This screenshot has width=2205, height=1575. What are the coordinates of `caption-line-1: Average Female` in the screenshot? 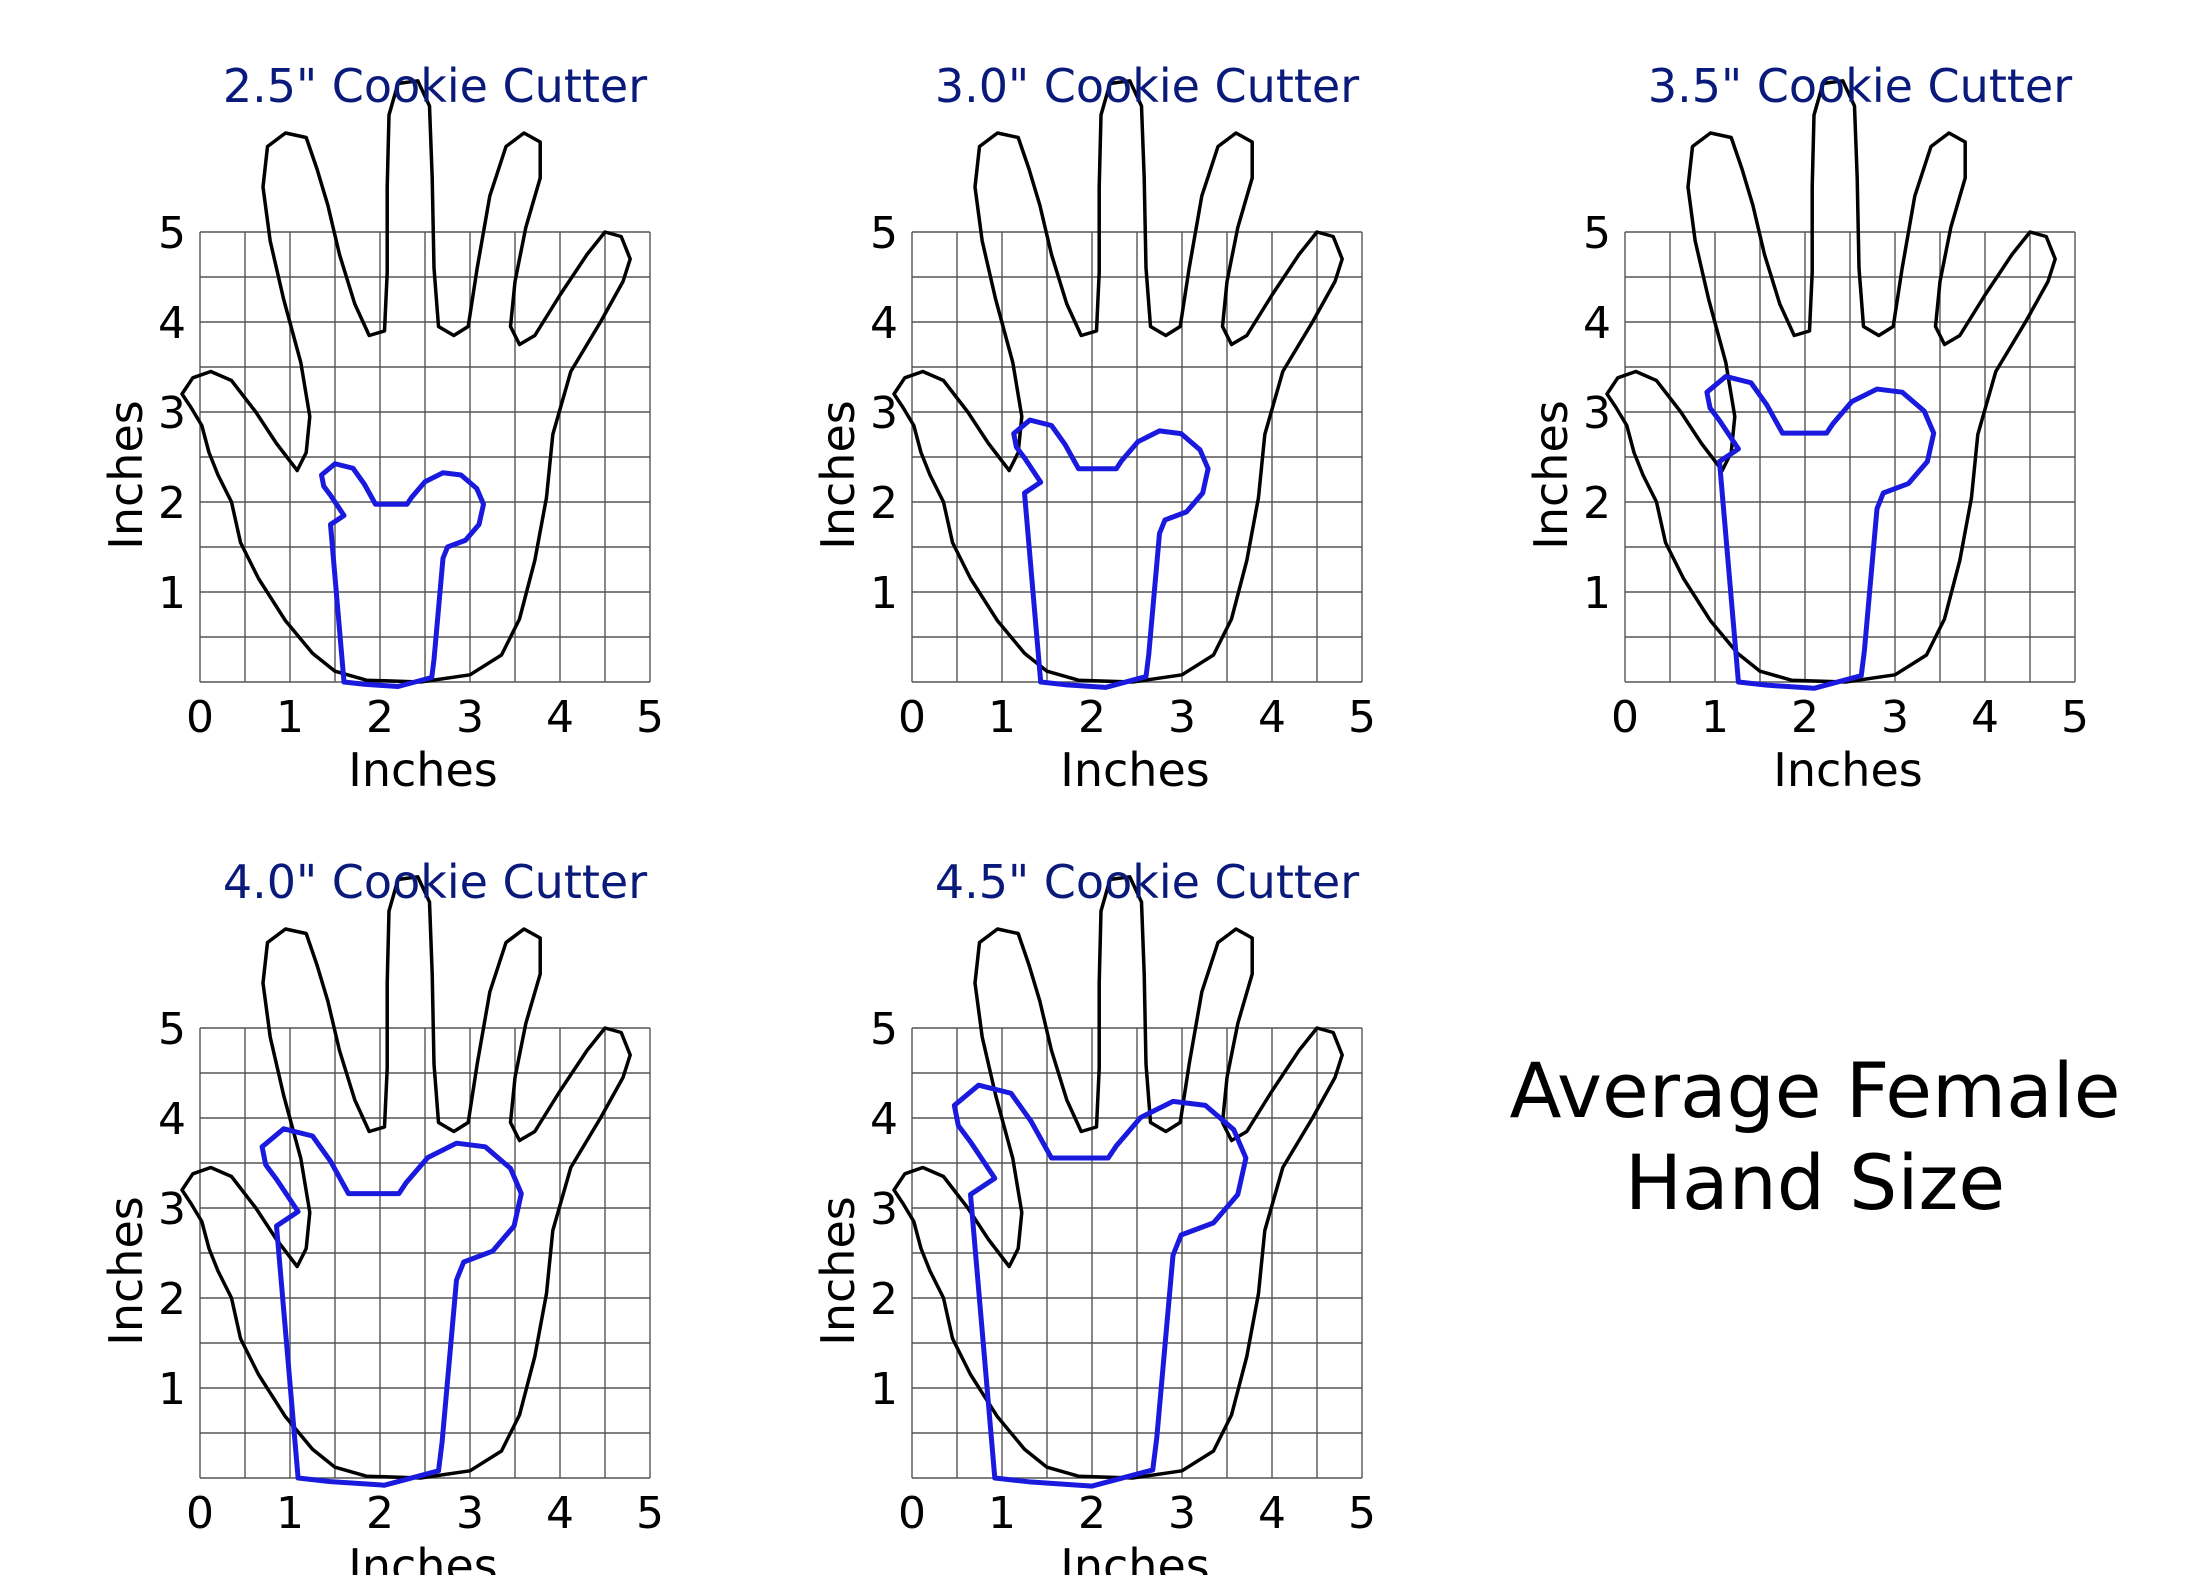 It's located at (1815, 1090).